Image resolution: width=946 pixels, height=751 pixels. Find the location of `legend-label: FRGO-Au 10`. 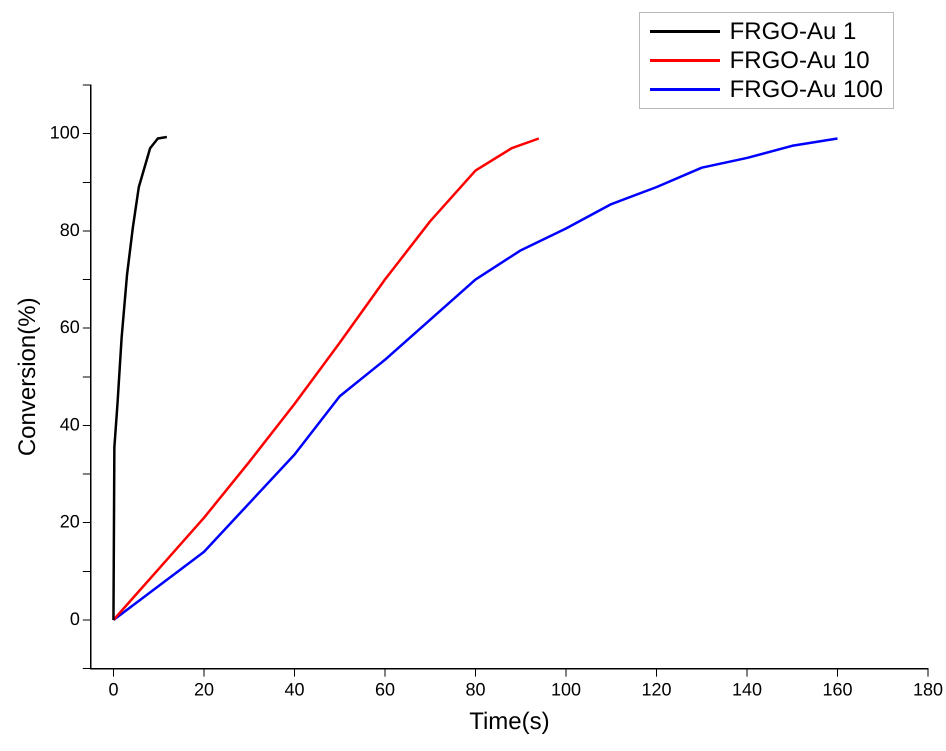

legend-label: FRGO-Au 10 is located at coordinates (800, 60).